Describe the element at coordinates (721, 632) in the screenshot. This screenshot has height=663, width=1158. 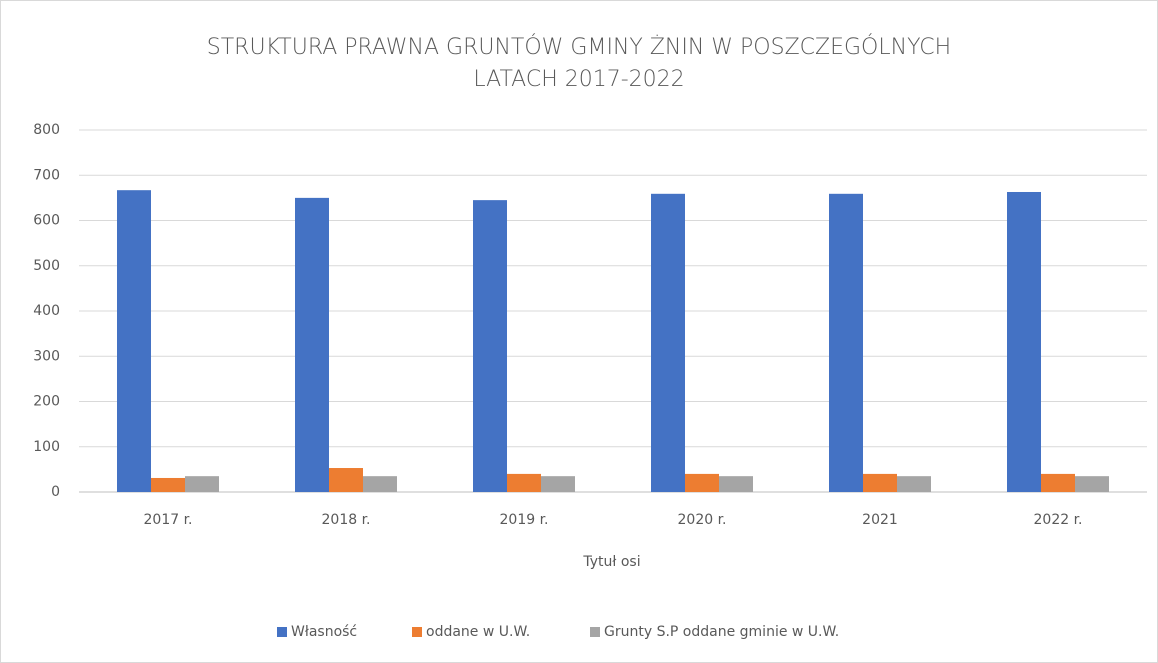
I see `legend-label: Grunty S.P oddane gminie w U.W.` at that location.